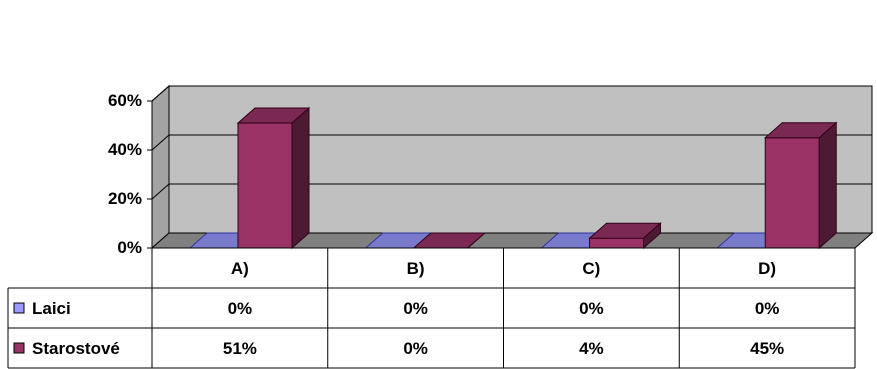 The image size is (877, 369). Describe the element at coordinates (51, 308) in the screenshot. I see `legend-label: Laici` at that location.